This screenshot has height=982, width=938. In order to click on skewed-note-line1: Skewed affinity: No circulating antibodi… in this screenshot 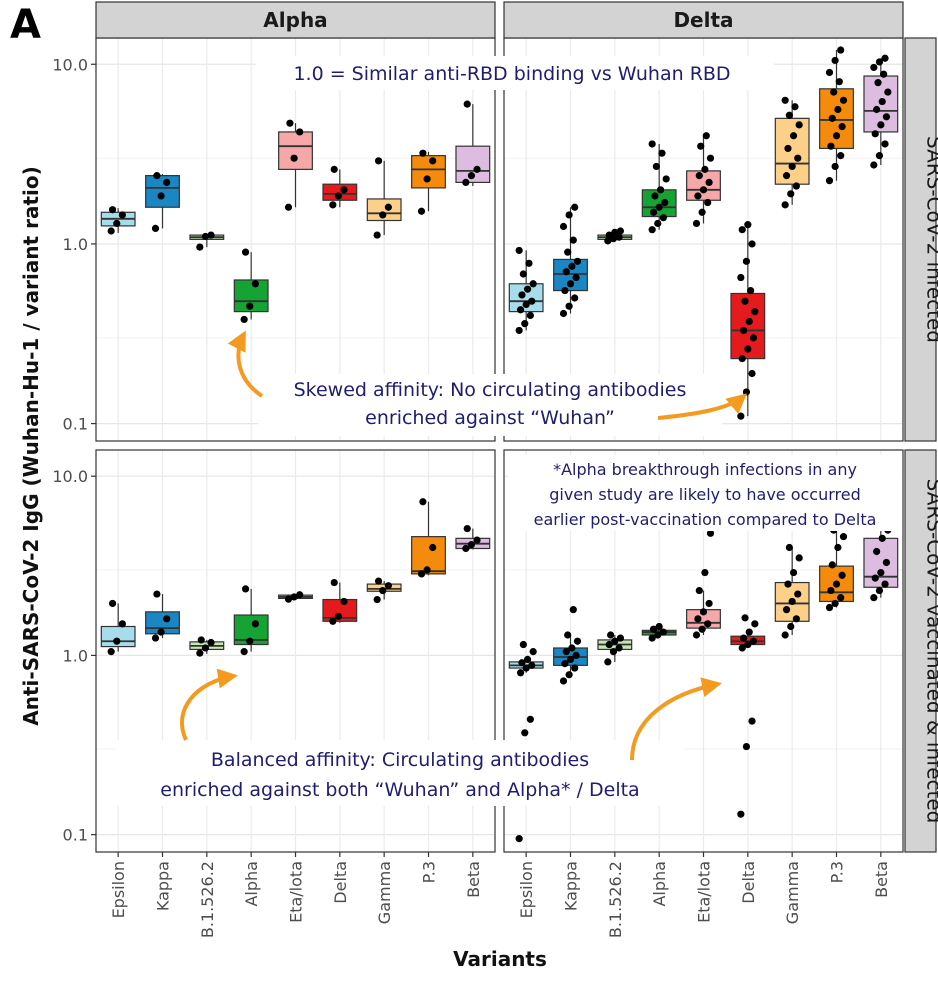, I will do `click(490, 390)`.